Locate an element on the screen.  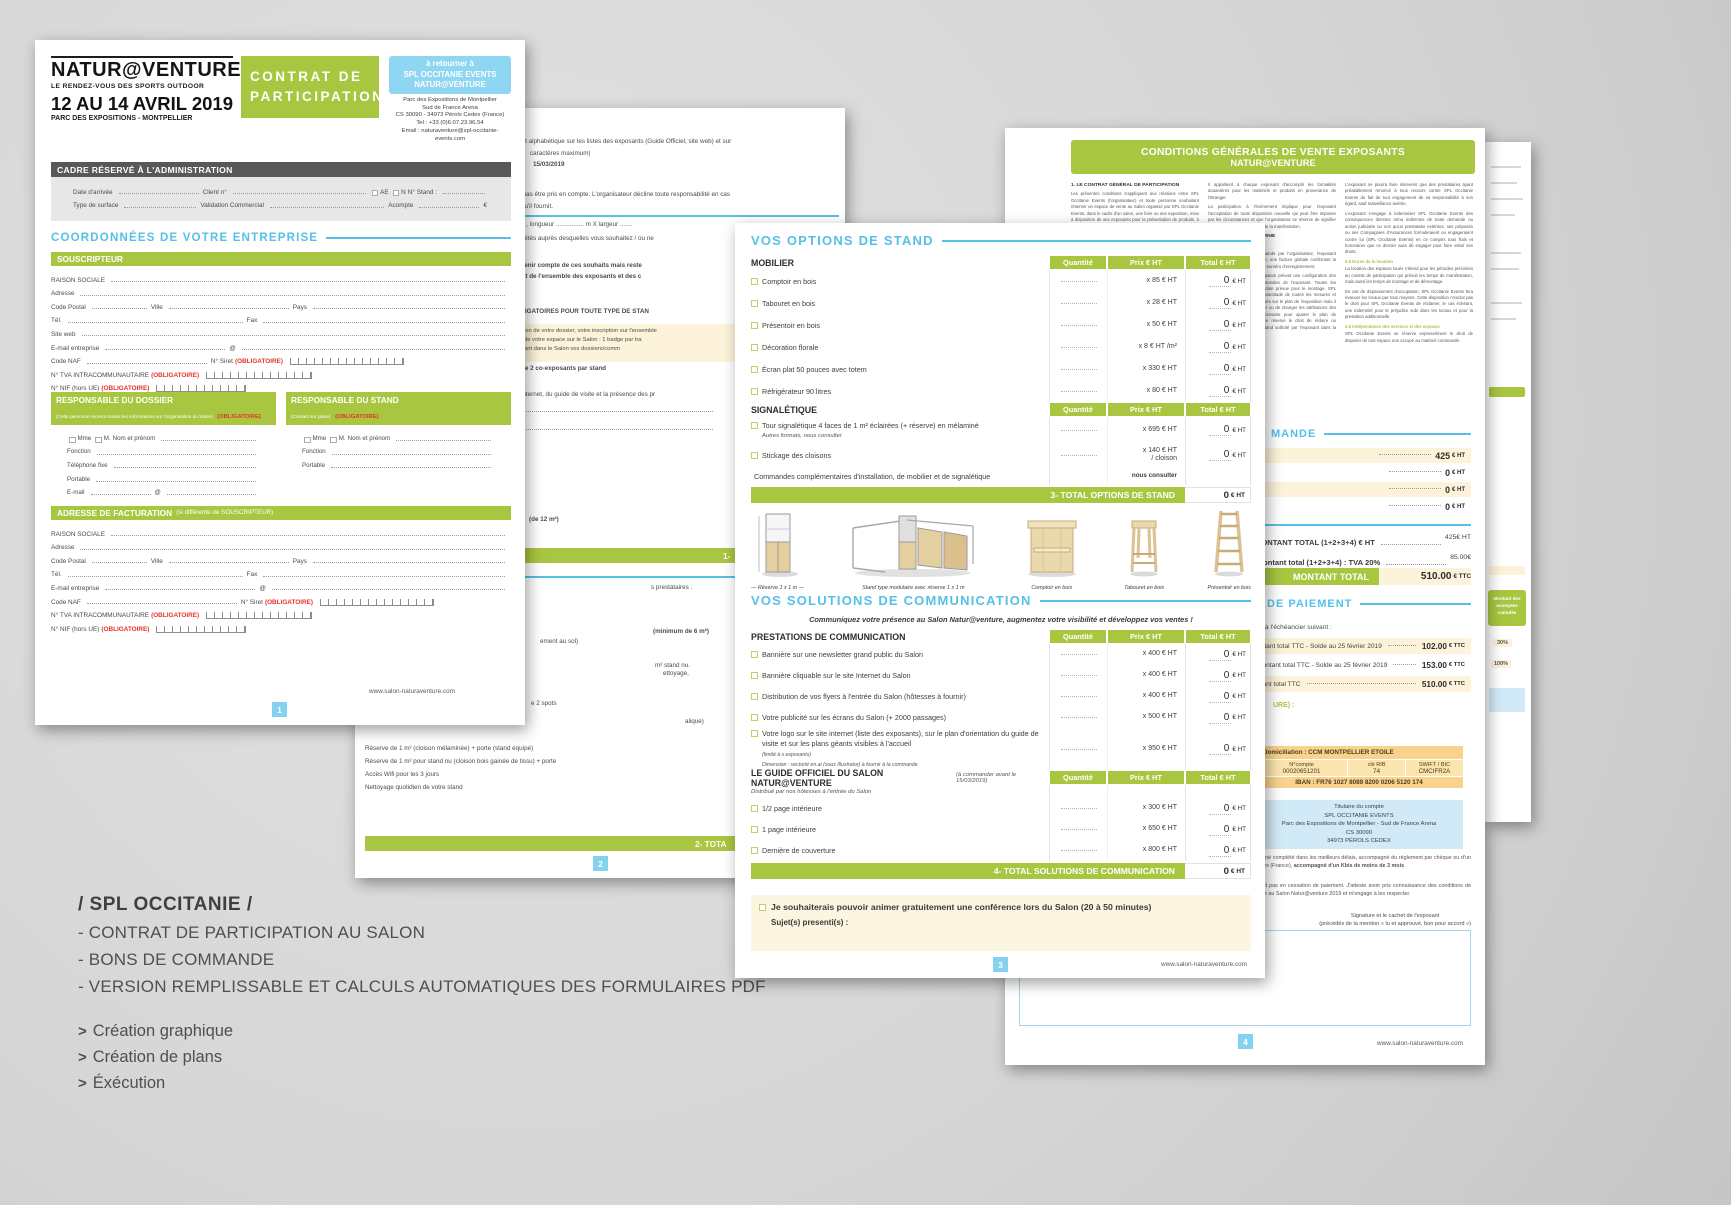
p4-footer-url: www.salon-naturaventure.com is located at coordinates (1420, 1043).